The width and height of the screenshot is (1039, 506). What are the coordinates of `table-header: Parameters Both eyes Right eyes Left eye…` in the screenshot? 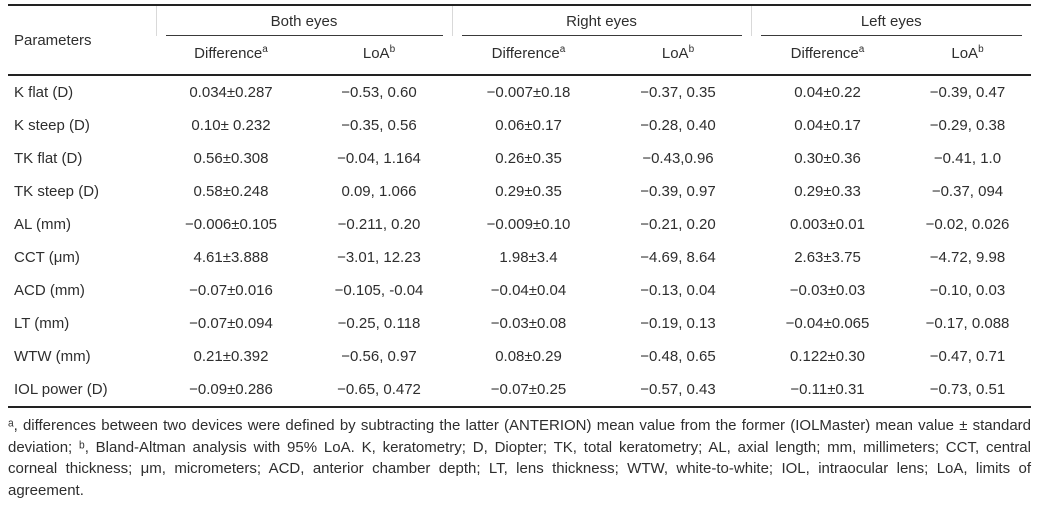 It's located at (519, 40).